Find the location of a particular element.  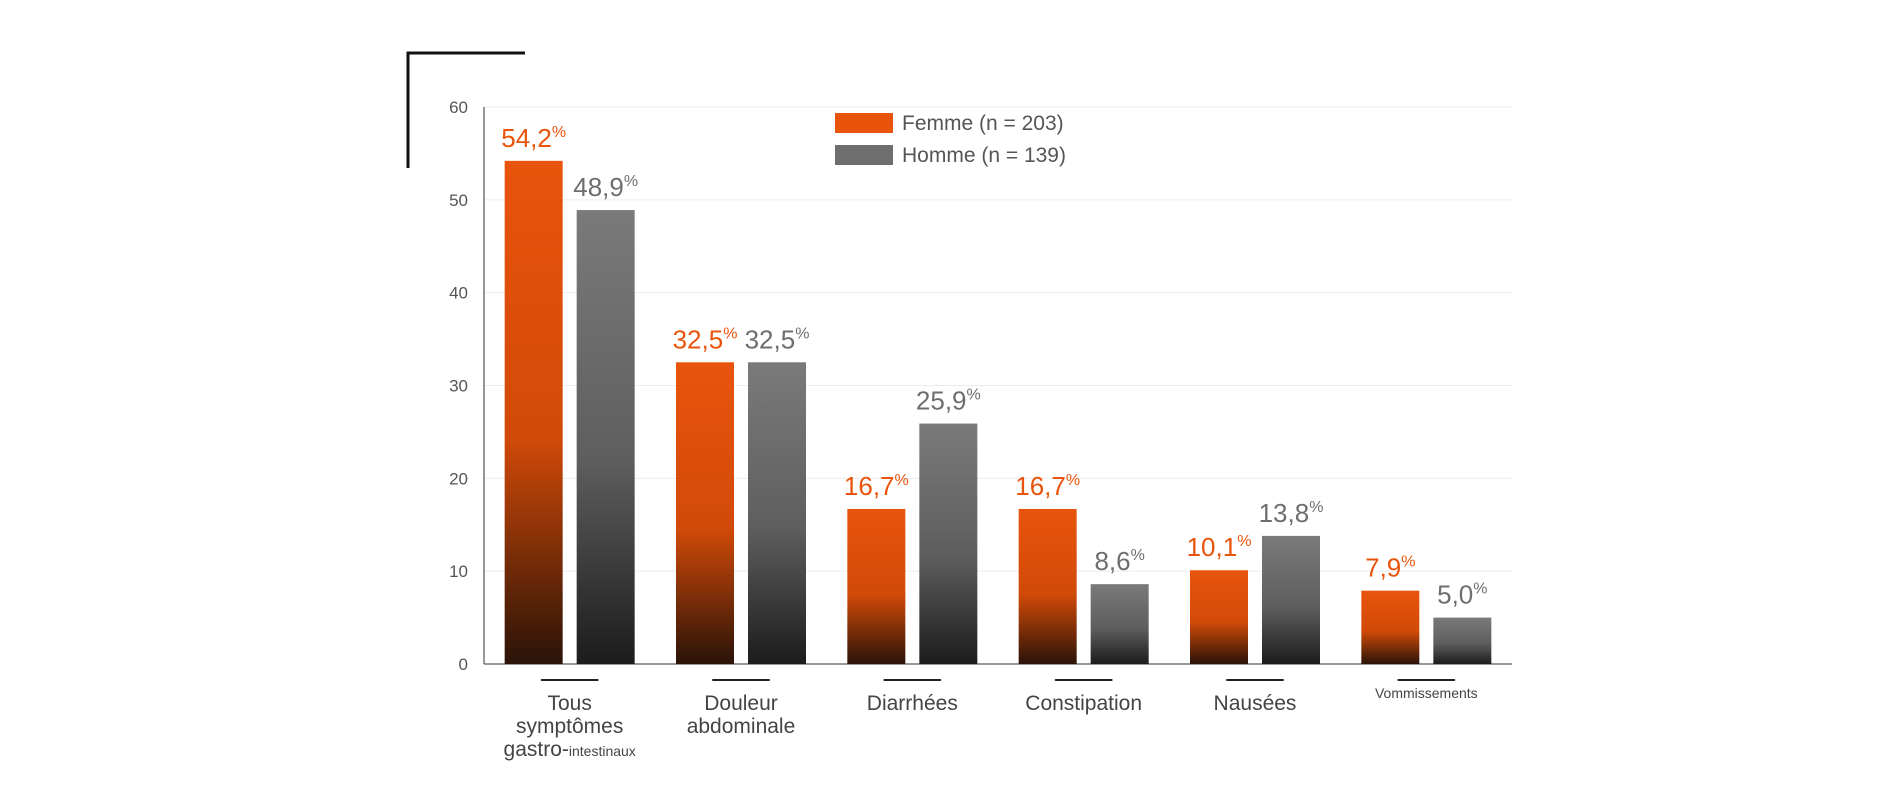

category-label-1: Douleur is located at coordinates (741, 703).